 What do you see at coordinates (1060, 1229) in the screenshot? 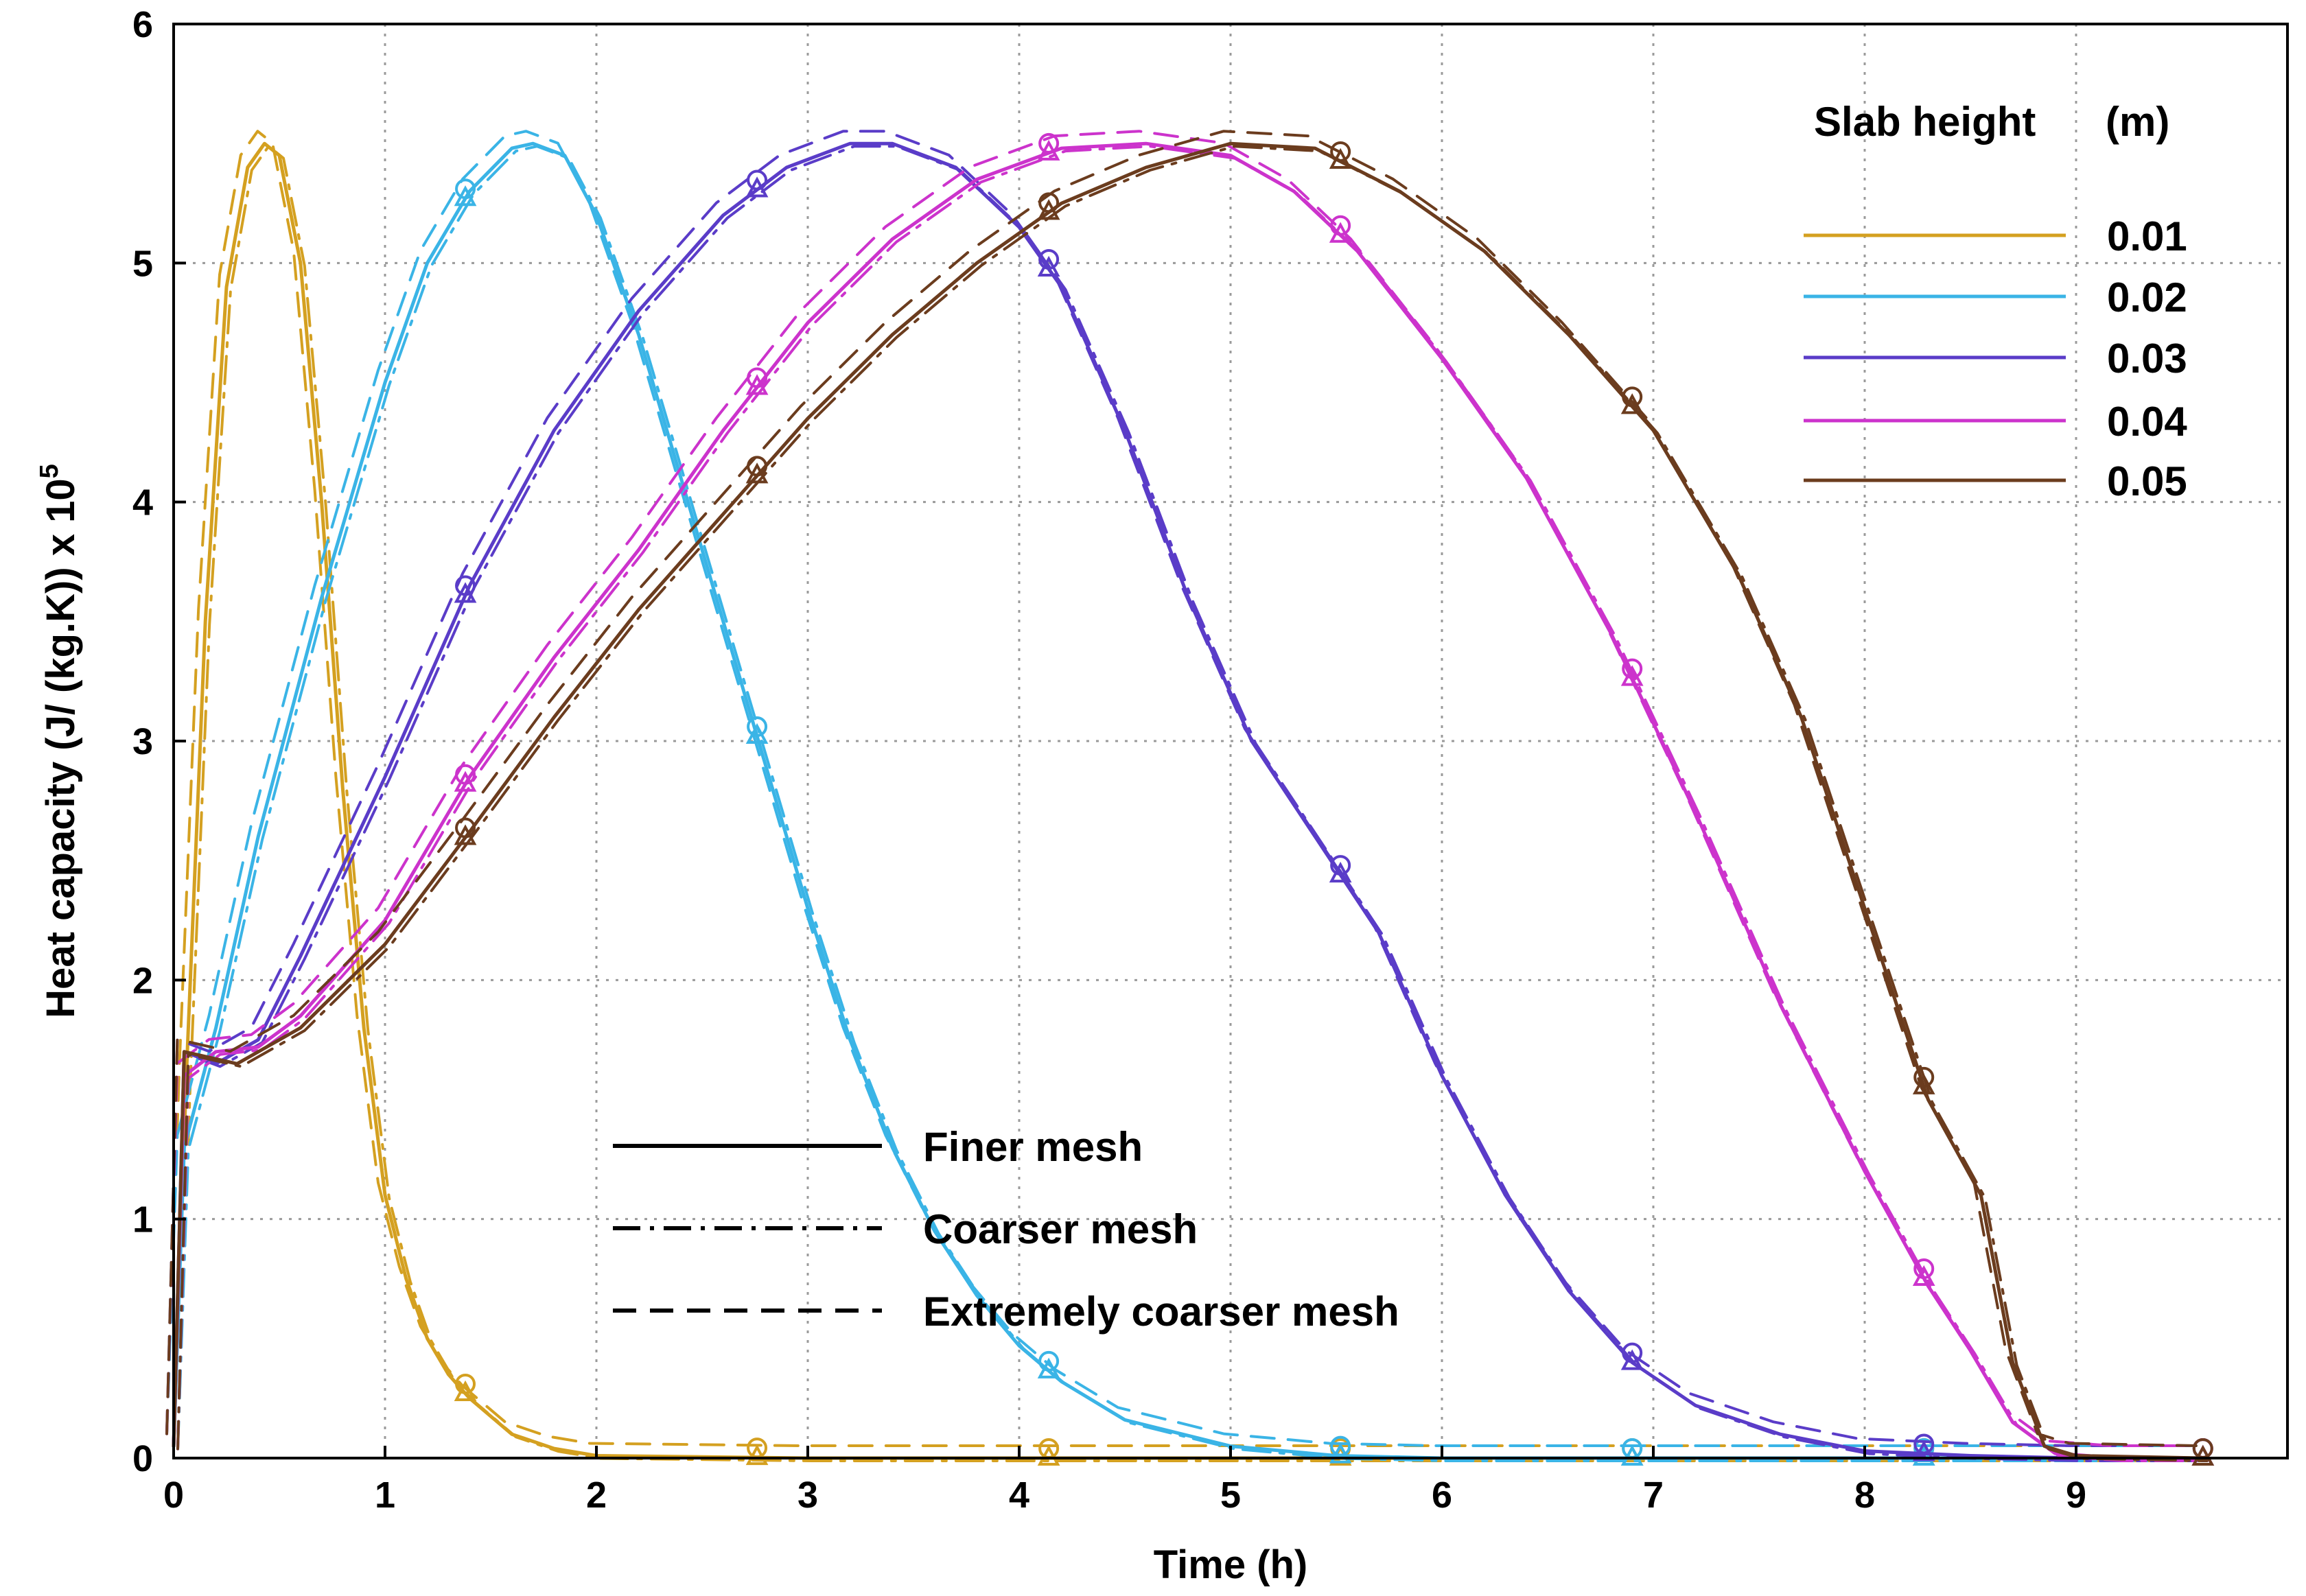
I see `mesh-legend-label: Coarser mesh` at bounding box center [1060, 1229].